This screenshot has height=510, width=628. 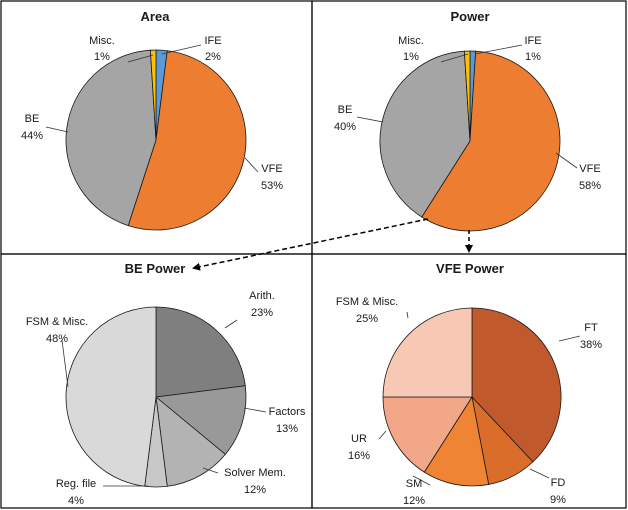 I want to click on leader-vfe-fd, so click(x=539, y=473).